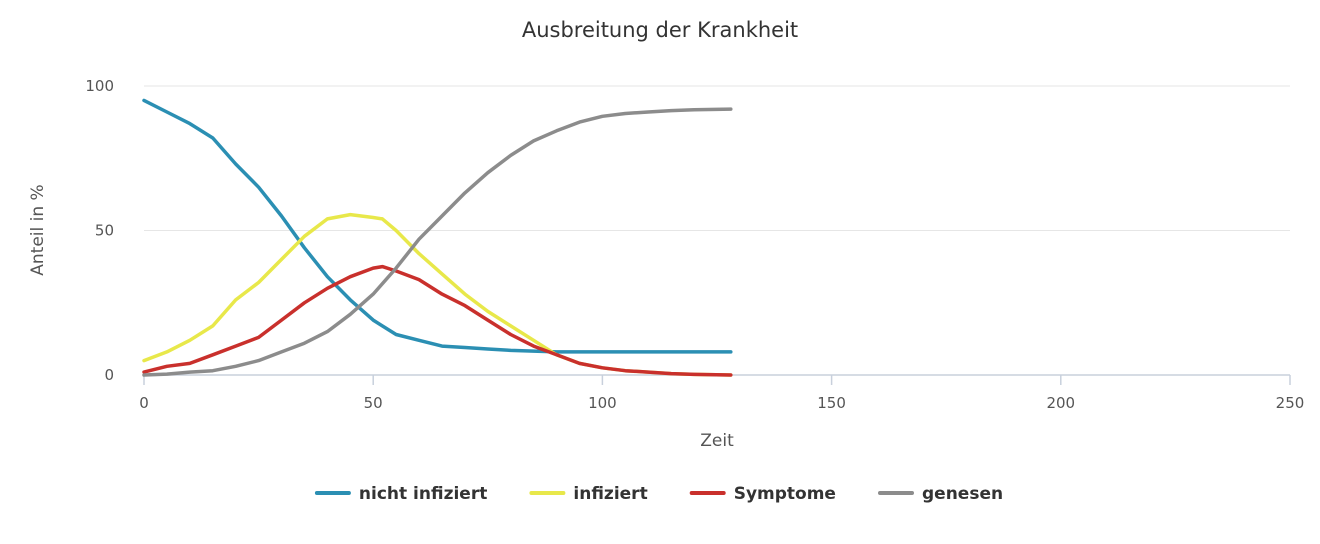 This screenshot has height=544, width=1320. Describe the element at coordinates (1060, 403) in the screenshot. I see `x-tick-label: 200` at that location.